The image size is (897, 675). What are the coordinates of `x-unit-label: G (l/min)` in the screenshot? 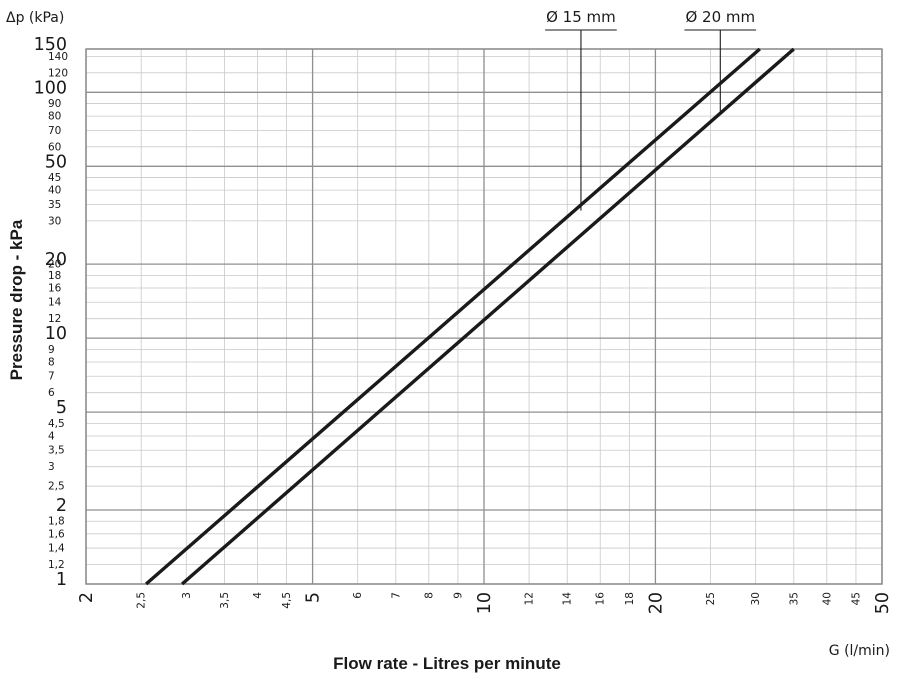 It's located at (859, 651).